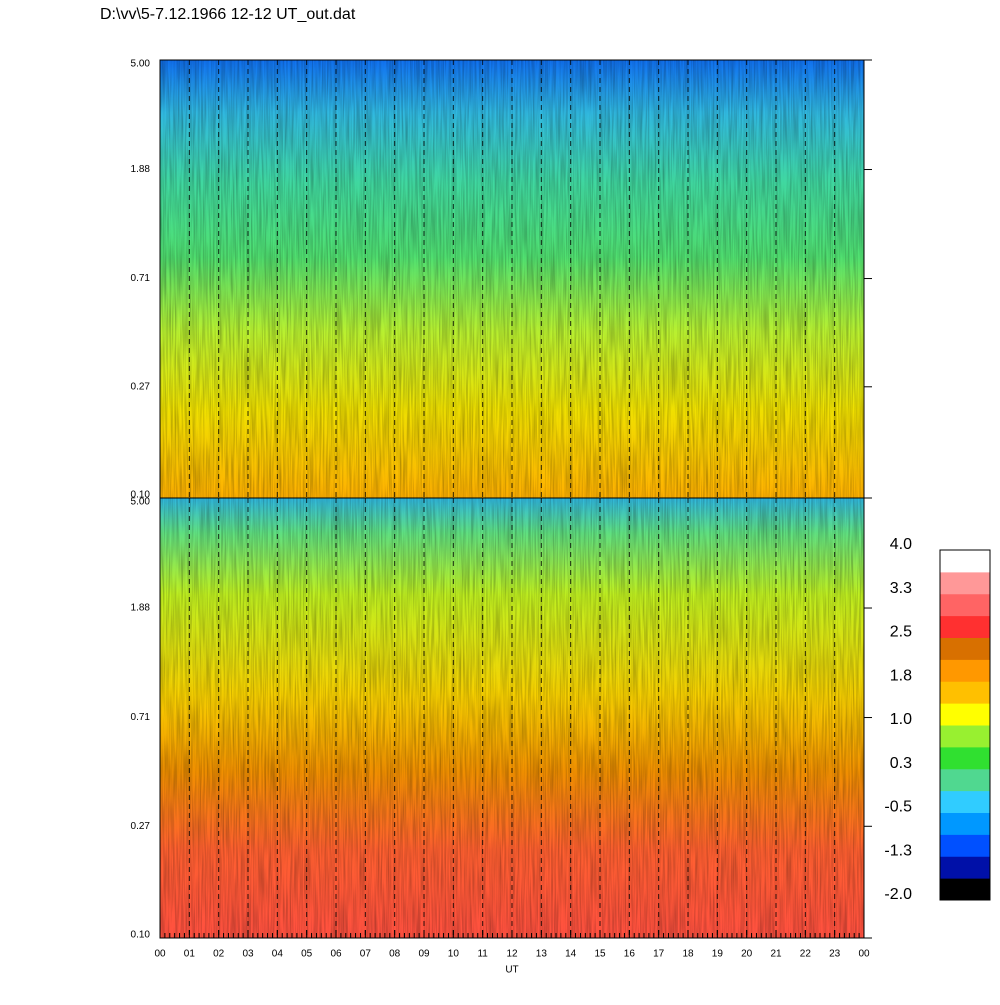 This screenshot has height=1005, width=1000. I want to click on colorbar-label: 2.5, so click(901, 632).